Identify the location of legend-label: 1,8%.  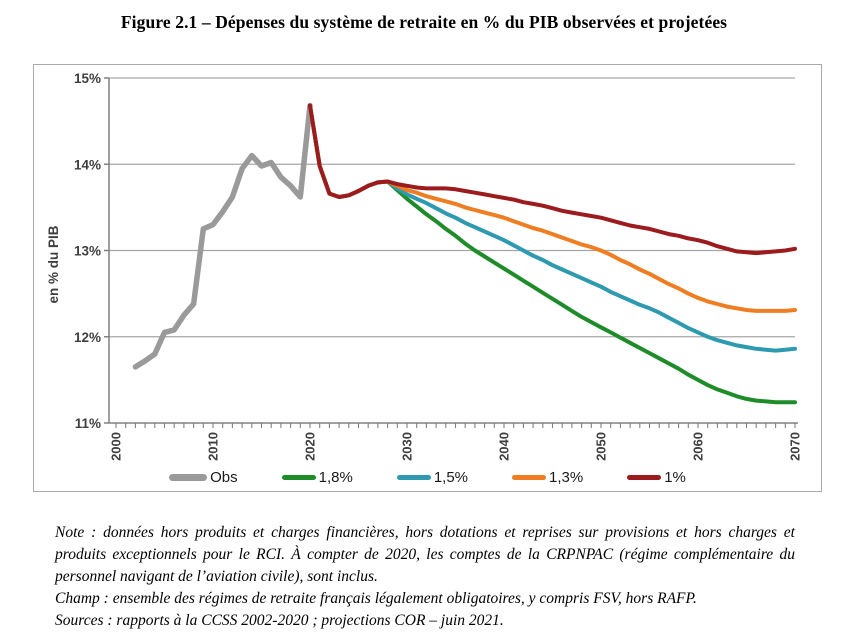
(335, 477).